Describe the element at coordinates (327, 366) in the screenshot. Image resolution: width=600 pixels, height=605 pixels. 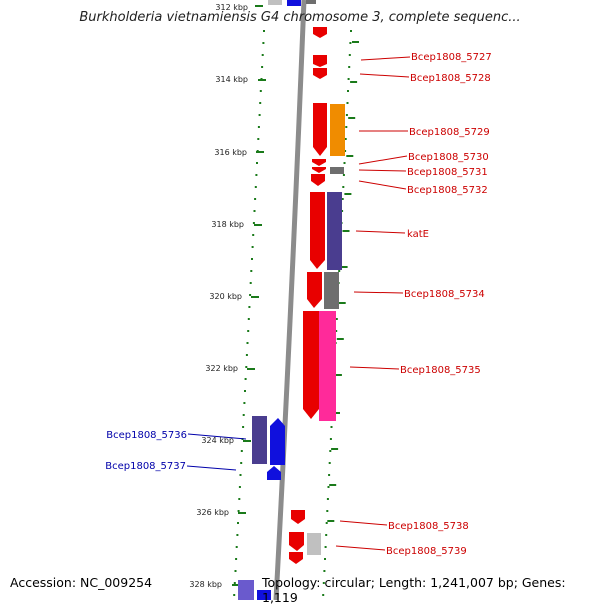
I see `gene-block-pink` at that location.